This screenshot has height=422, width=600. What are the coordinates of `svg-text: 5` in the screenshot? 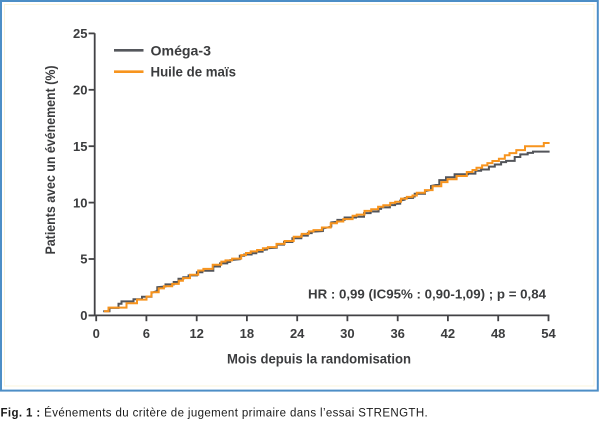 It's located at (83, 259).